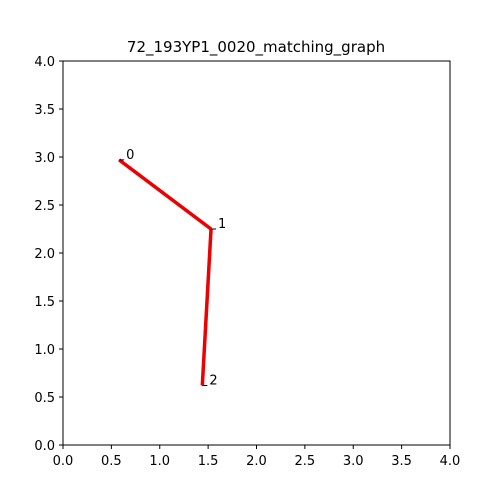 This screenshot has height=500, width=500. Describe the element at coordinates (222, 224) in the screenshot. I see `node-label: 1` at that location.